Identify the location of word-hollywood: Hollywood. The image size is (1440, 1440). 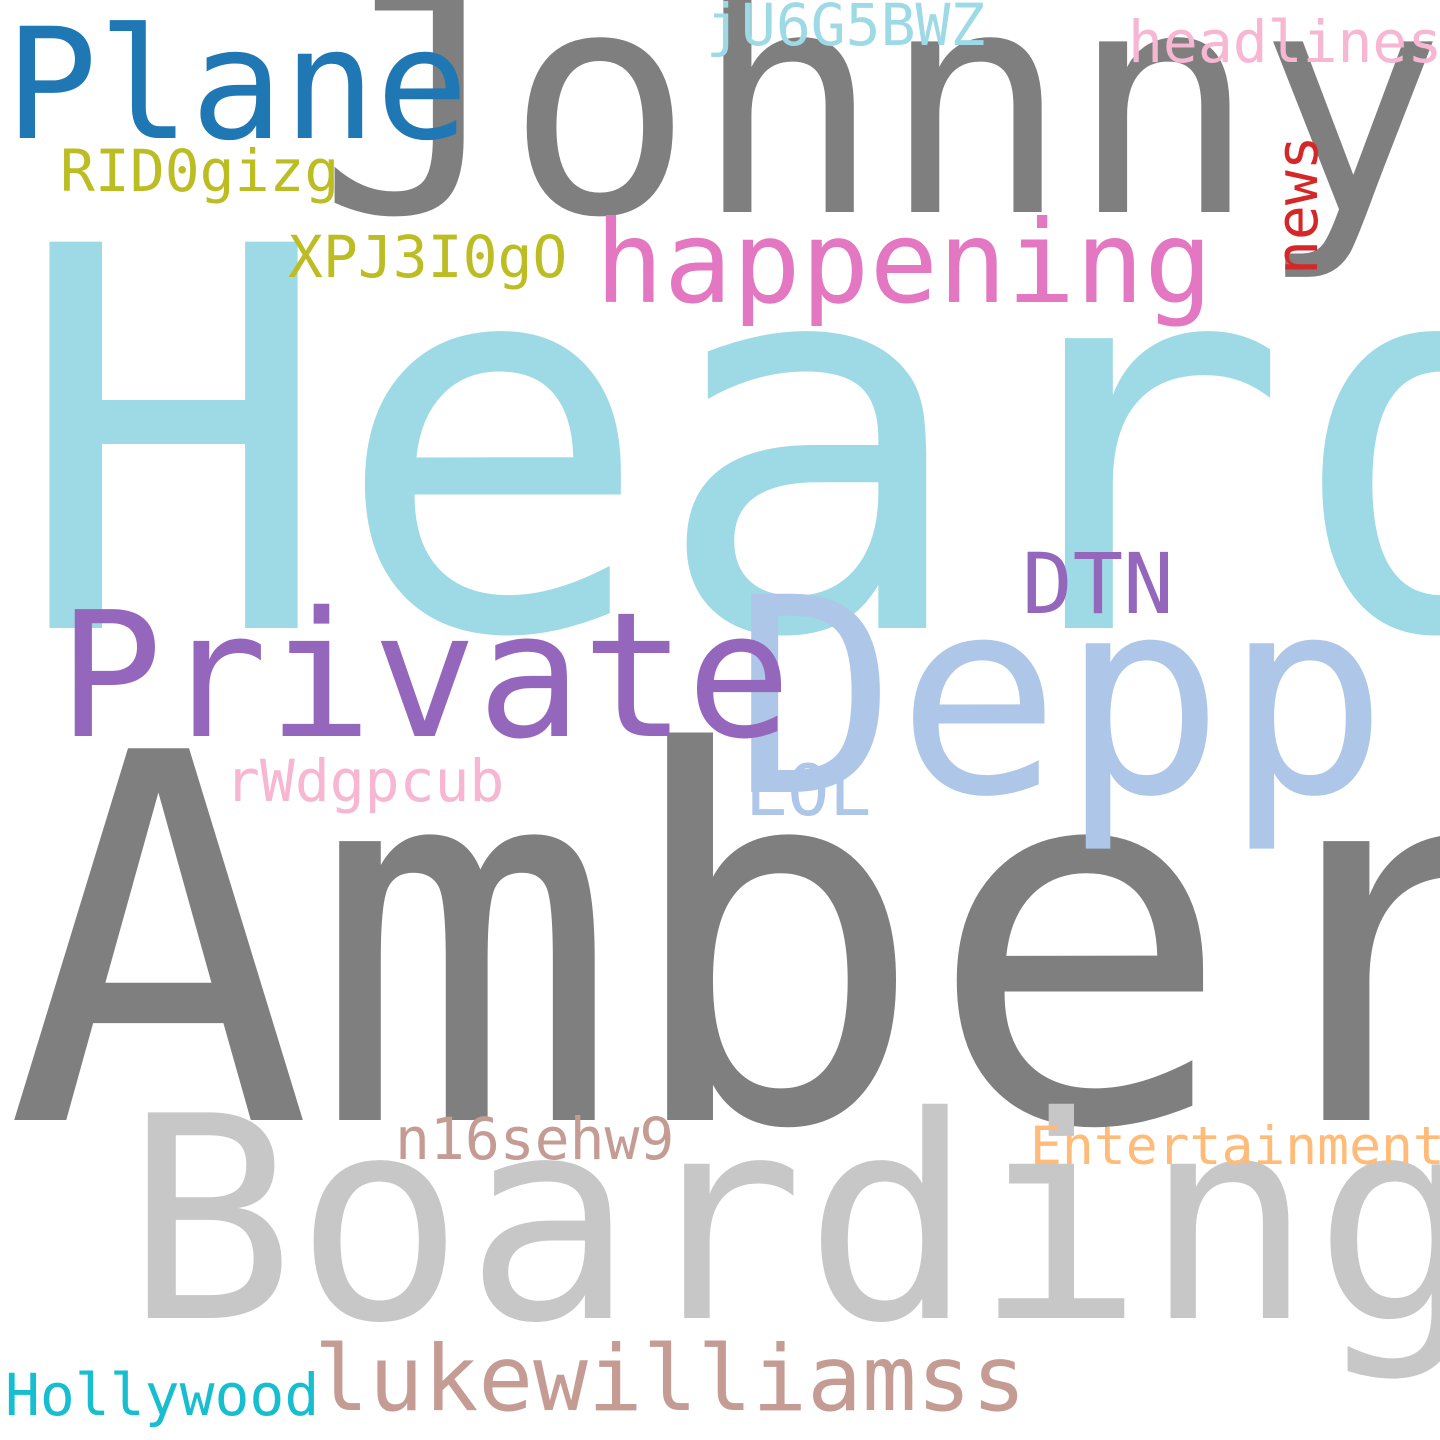
(162, 1395).